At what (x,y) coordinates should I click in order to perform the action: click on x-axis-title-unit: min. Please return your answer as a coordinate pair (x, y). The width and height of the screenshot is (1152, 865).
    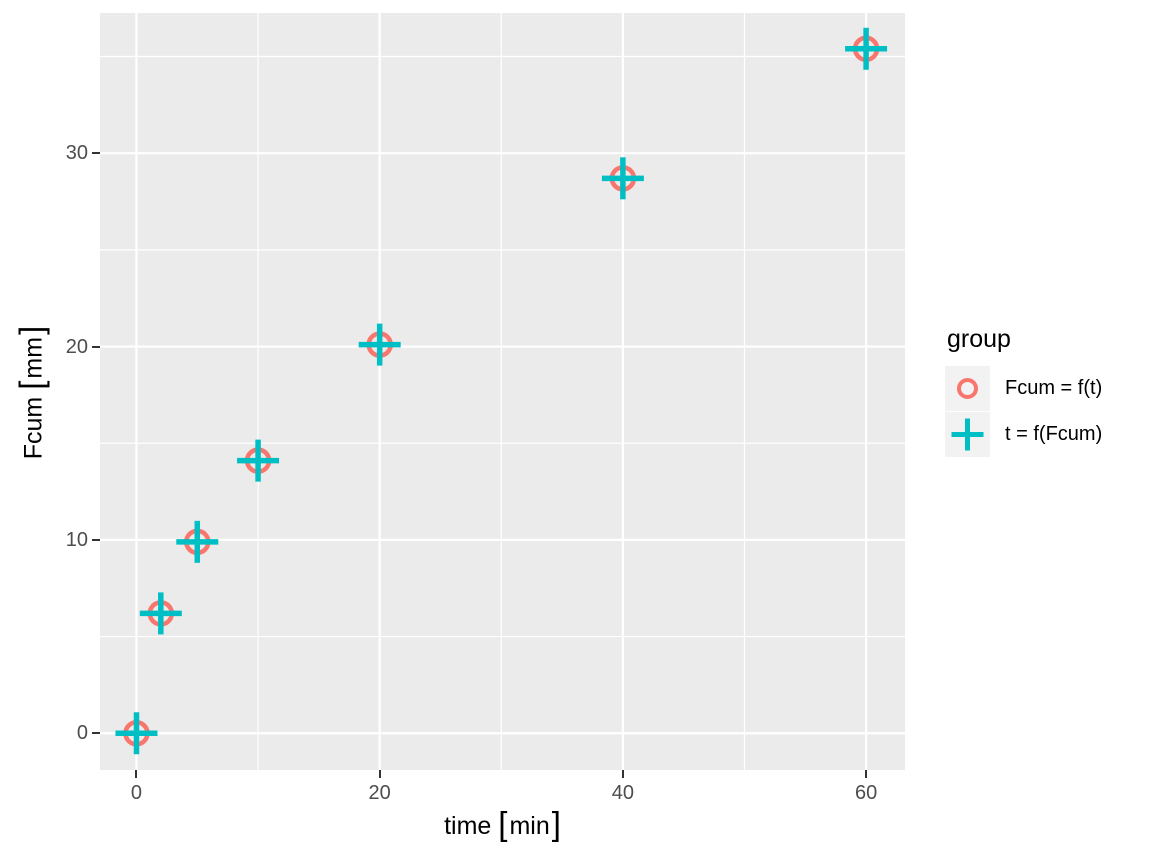
    Looking at the image, I should click on (529, 826).